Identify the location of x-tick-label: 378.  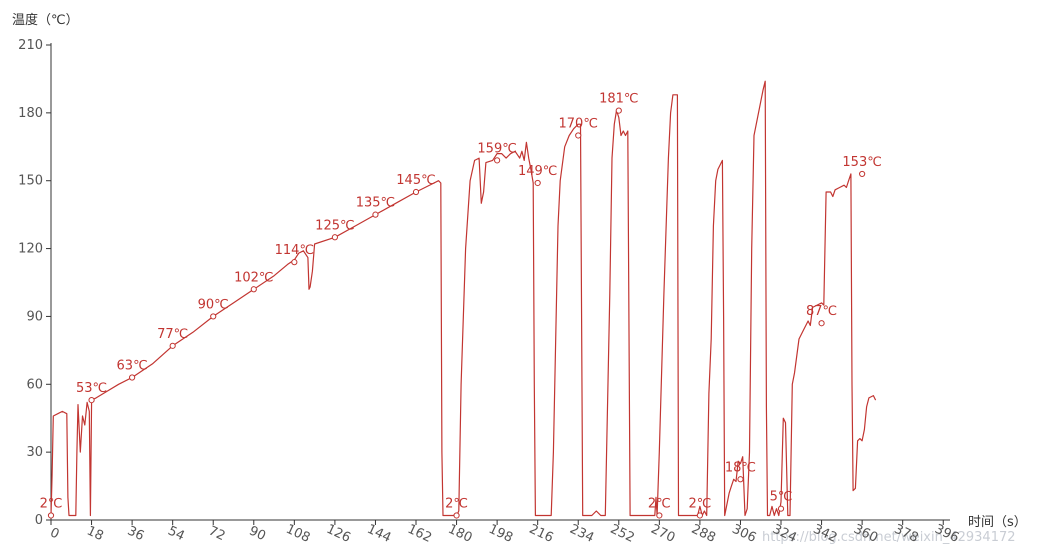
(906, 534).